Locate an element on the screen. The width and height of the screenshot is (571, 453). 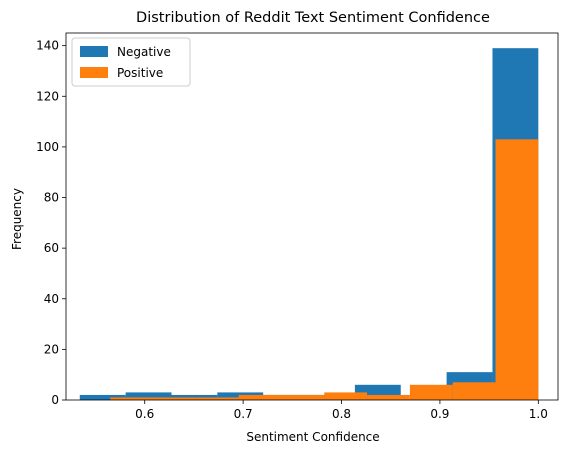
y-tick-label: 140 is located at coordinates (47, 46).